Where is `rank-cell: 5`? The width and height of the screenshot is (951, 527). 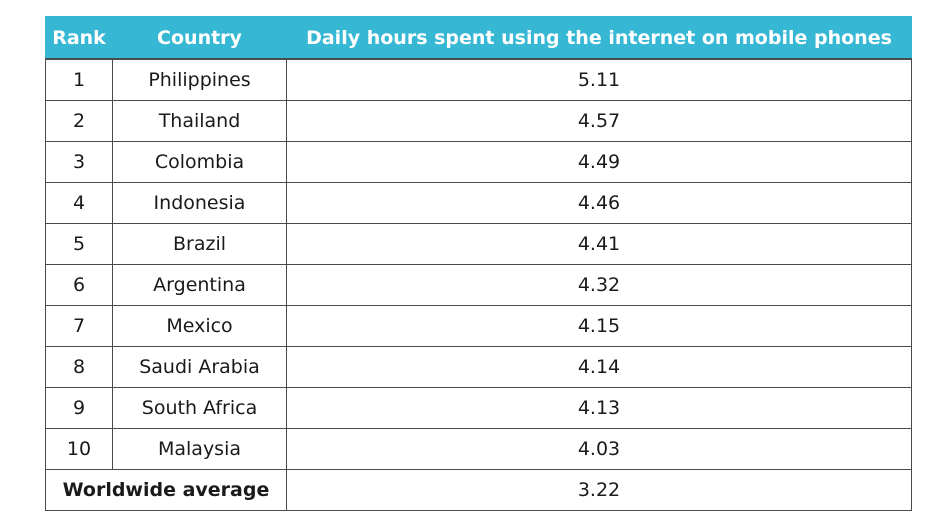
rank-cell: 5 is located at coordinates (79, 244).